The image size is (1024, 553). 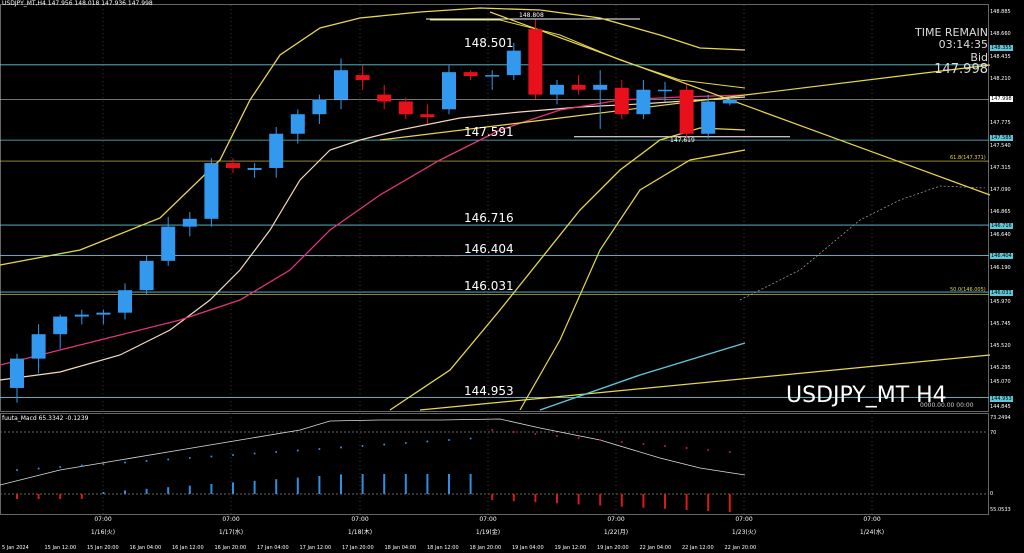 I want to click on price-tick: 145.070, so click(x=1000, y=382).